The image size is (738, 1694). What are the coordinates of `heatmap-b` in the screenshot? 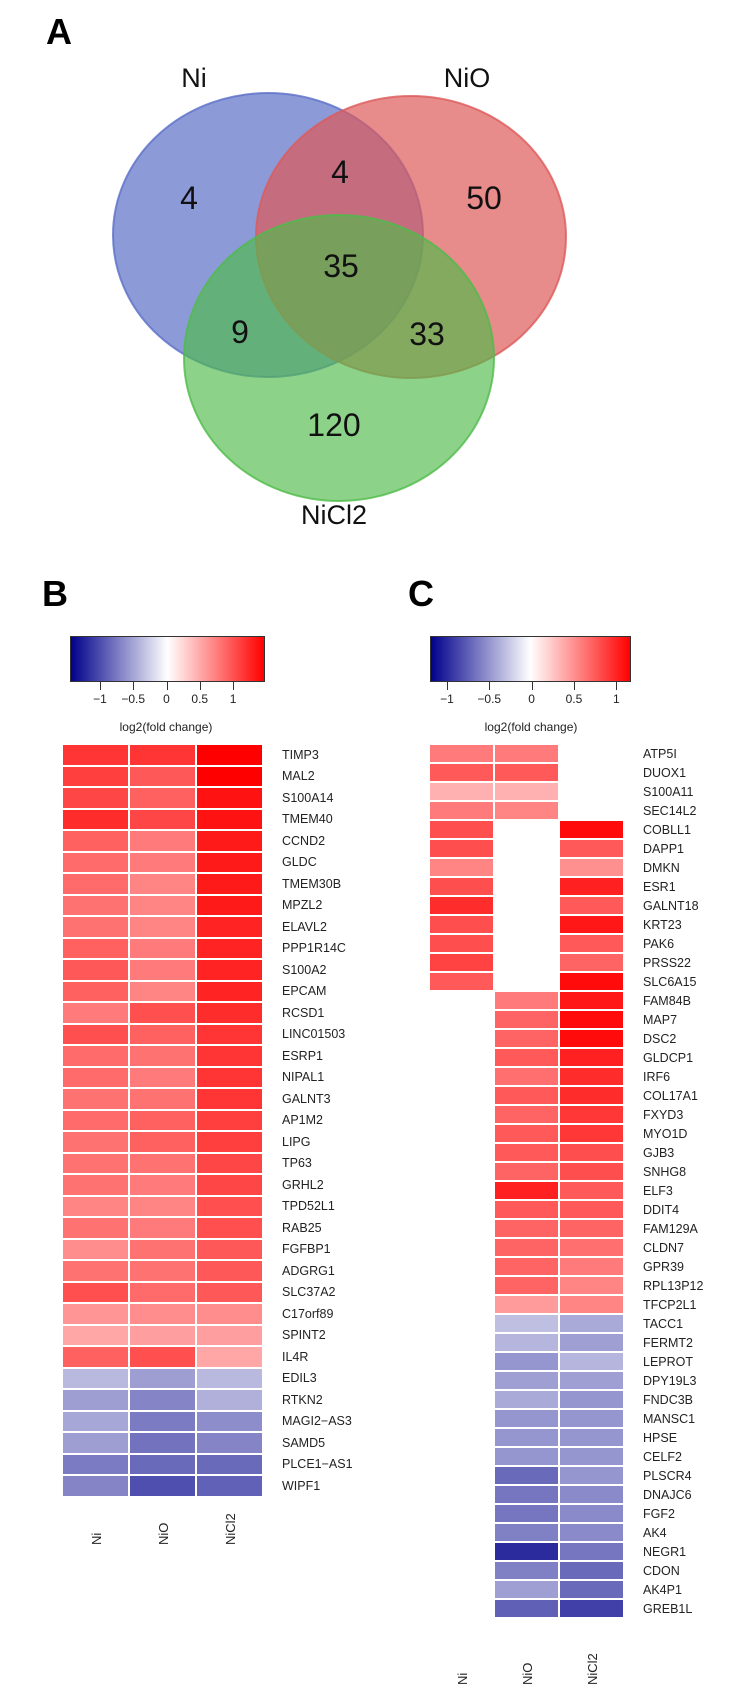 It's located at (163, 1121).